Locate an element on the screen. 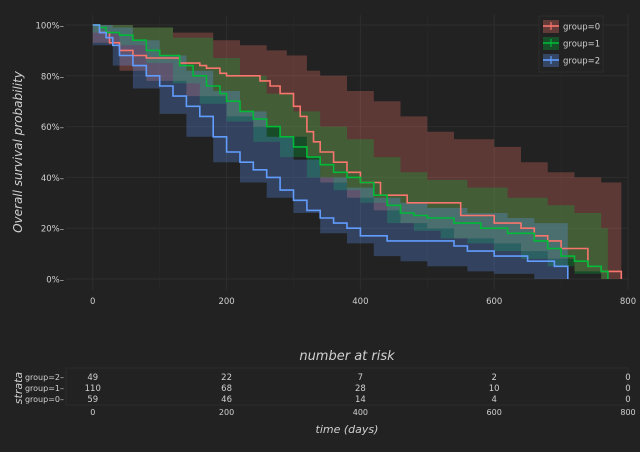  risk-cell: 7 is located at coordinates (360, 378).